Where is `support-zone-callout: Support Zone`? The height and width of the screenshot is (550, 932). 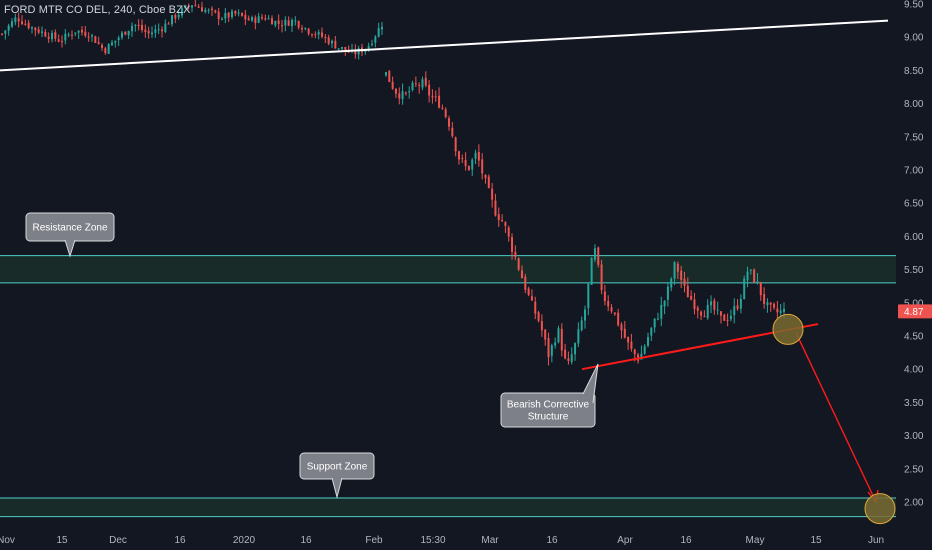 support-zone-callout: Support Zone is located at coordinates (337, 475).